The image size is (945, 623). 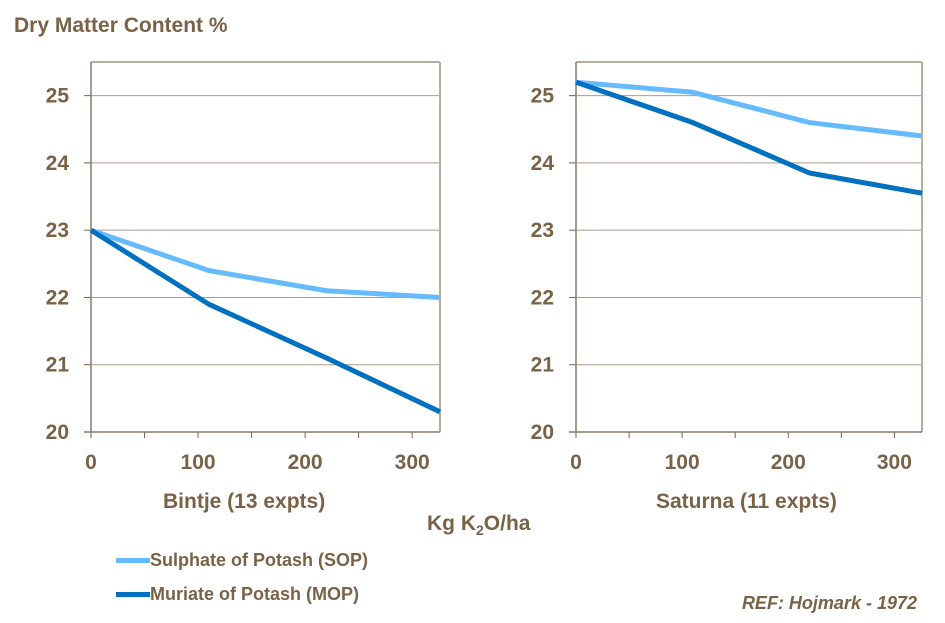 What do you see at coordinates (507, 523) in the screenshot?
I see `x-unit-post: O/ha` at bounding box center [507, 523].